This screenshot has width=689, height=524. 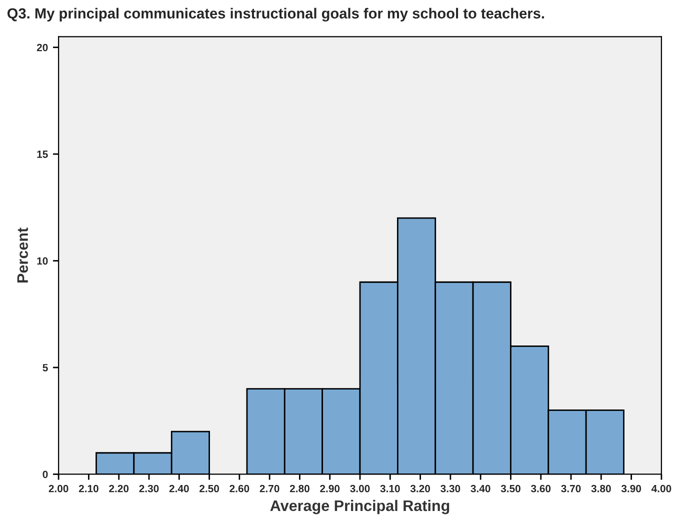 I want to click on x-tick-label: 2.00, so click(x=58, y=488).